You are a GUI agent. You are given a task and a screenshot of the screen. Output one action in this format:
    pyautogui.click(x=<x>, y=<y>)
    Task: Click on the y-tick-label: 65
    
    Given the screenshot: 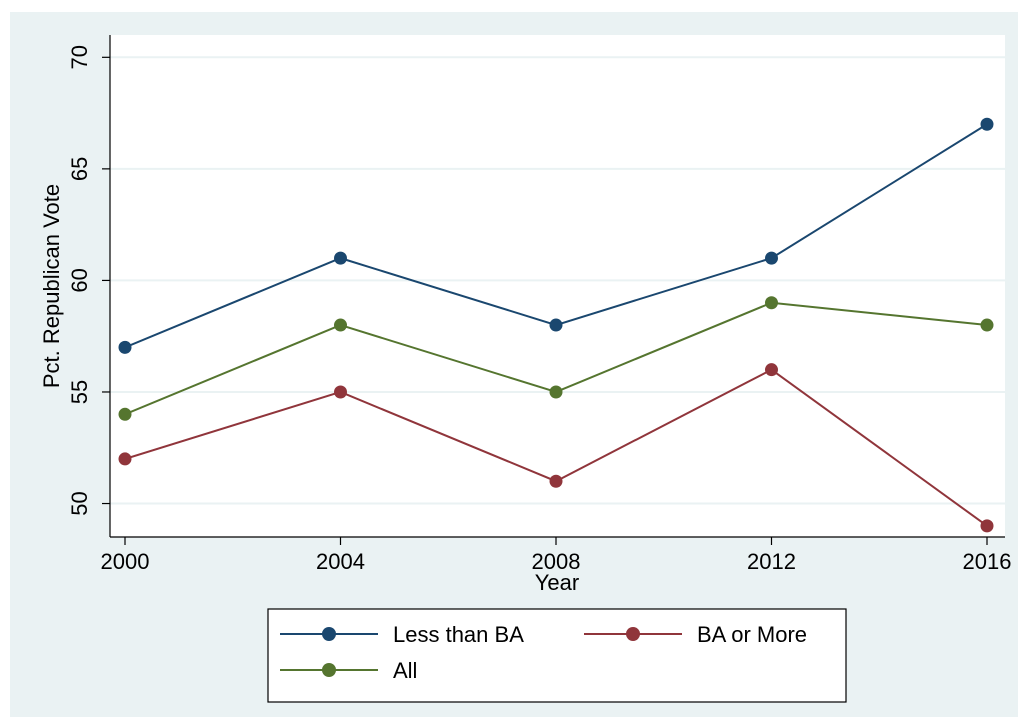 What is the action you would take?
    pyautogui.click(x=79, y=169)
    